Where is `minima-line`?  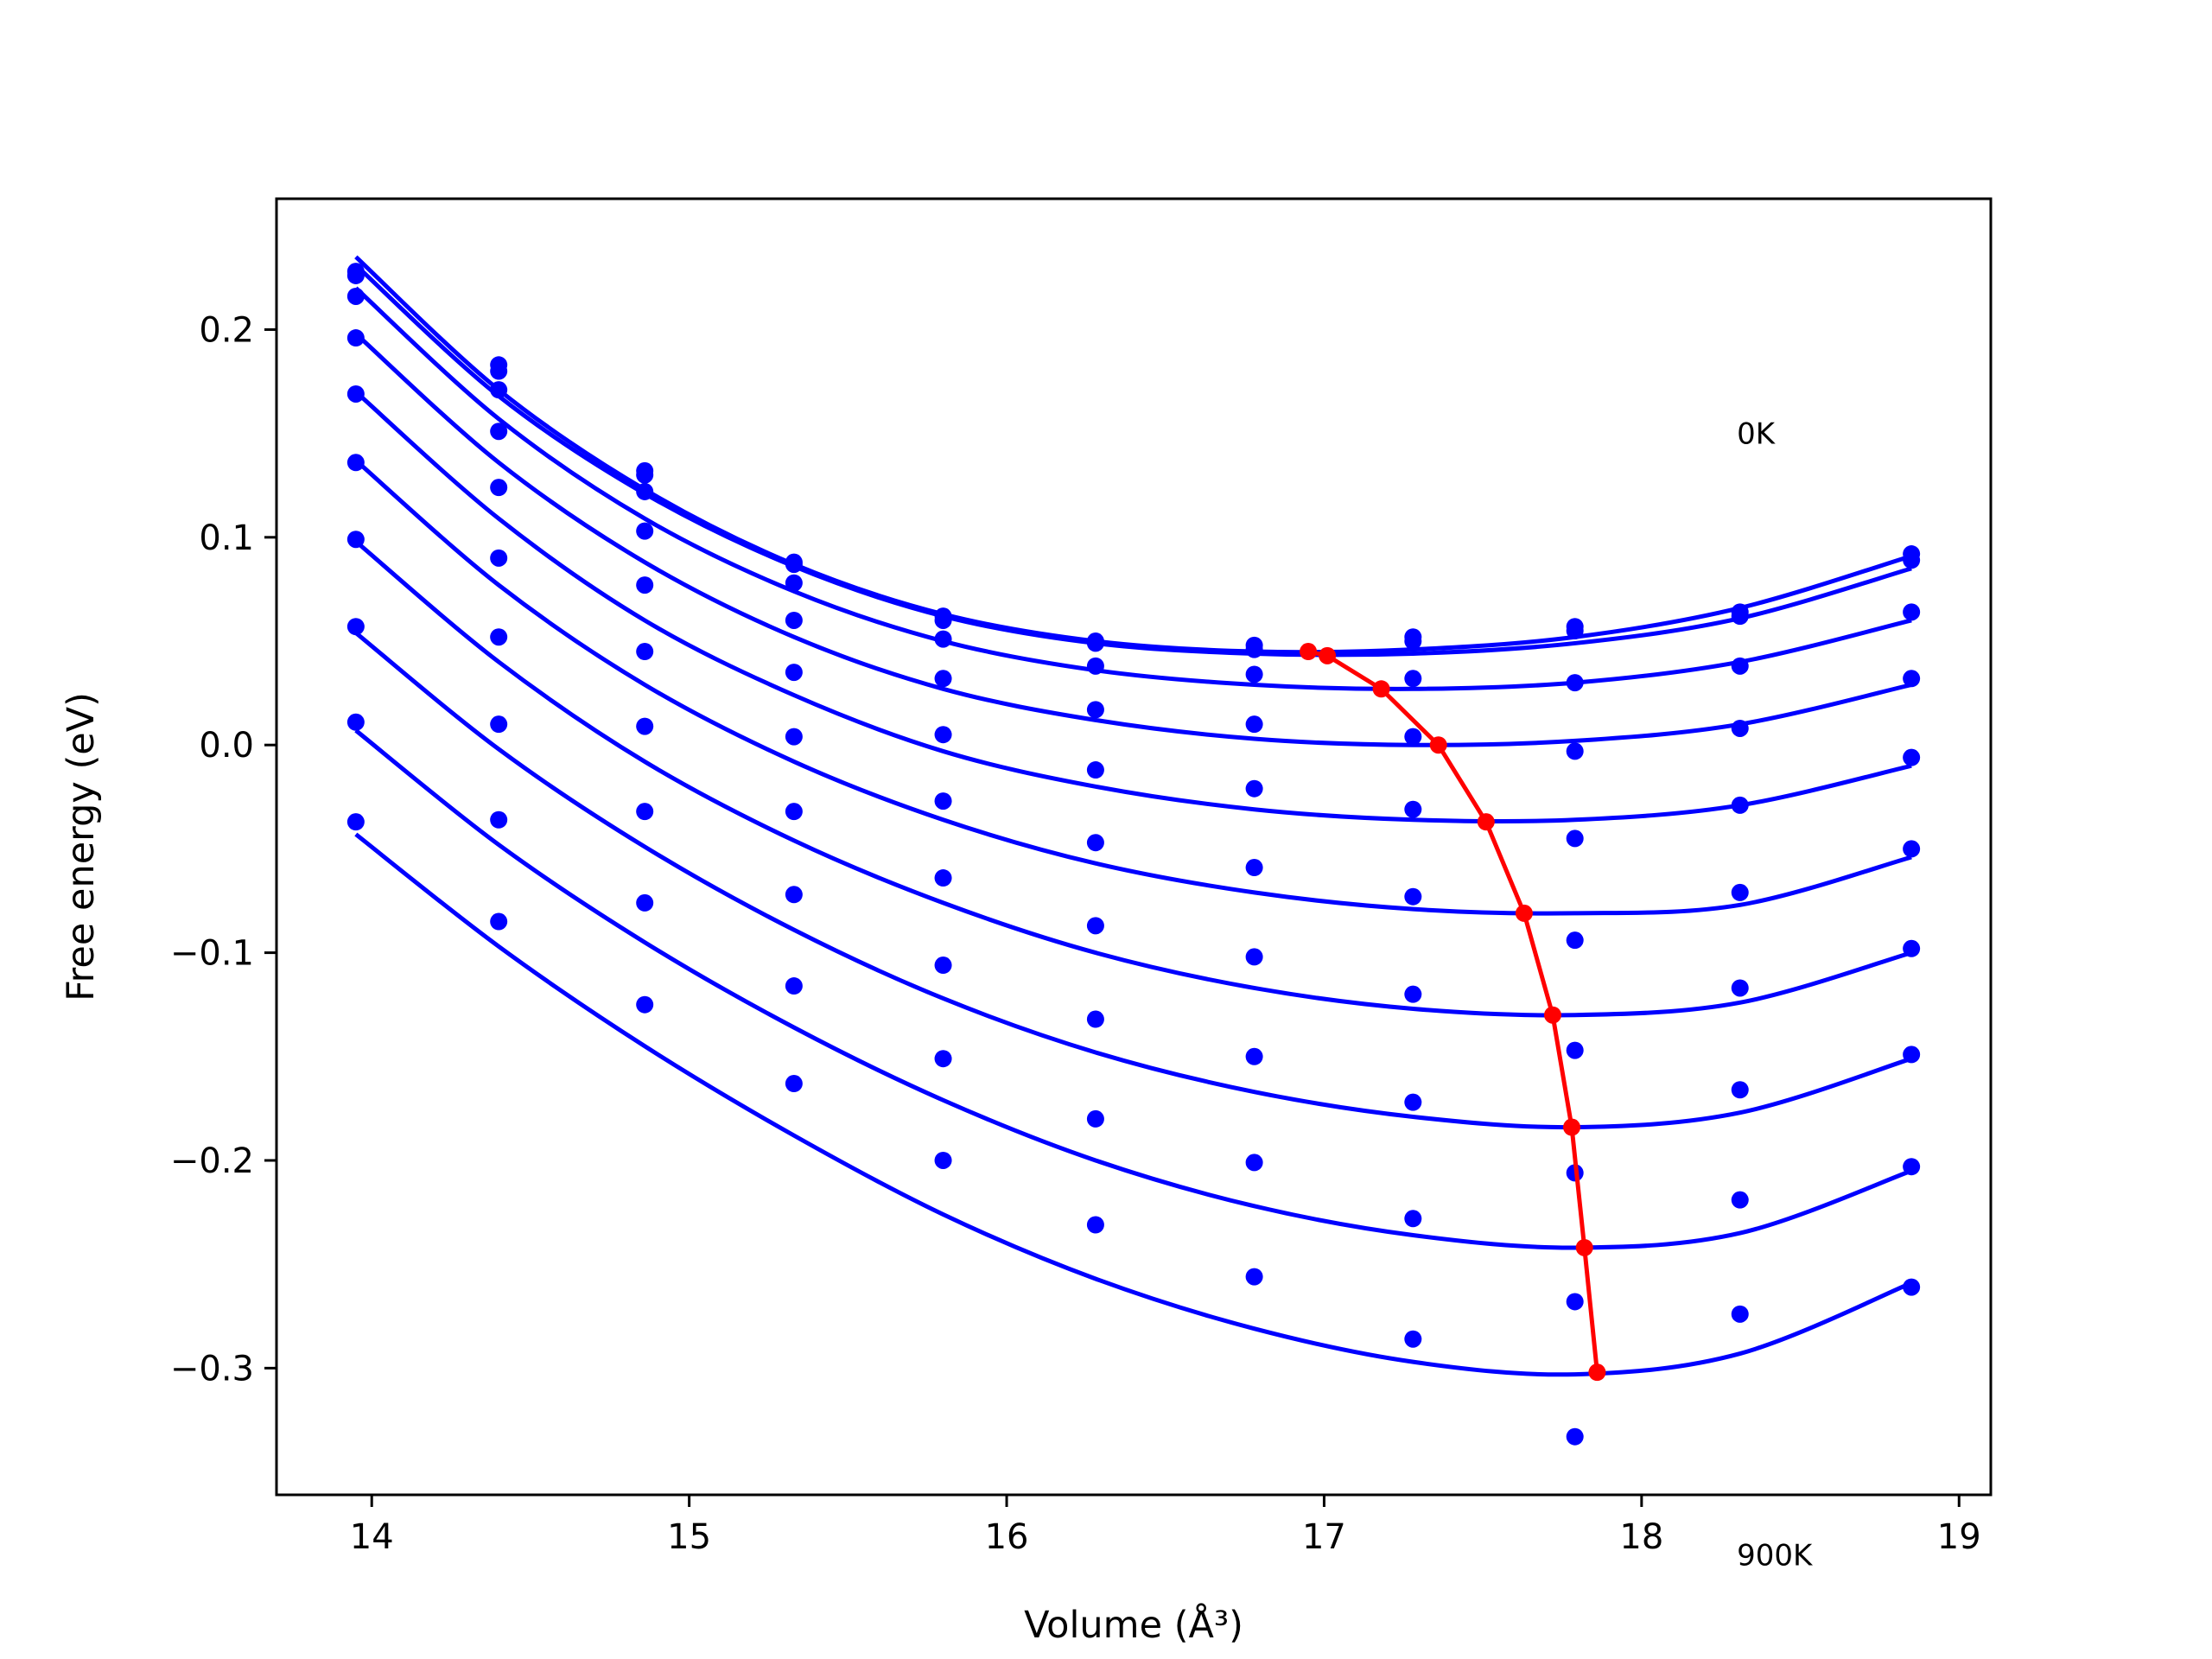 minima-line is located at coordinates (1453, 1011).